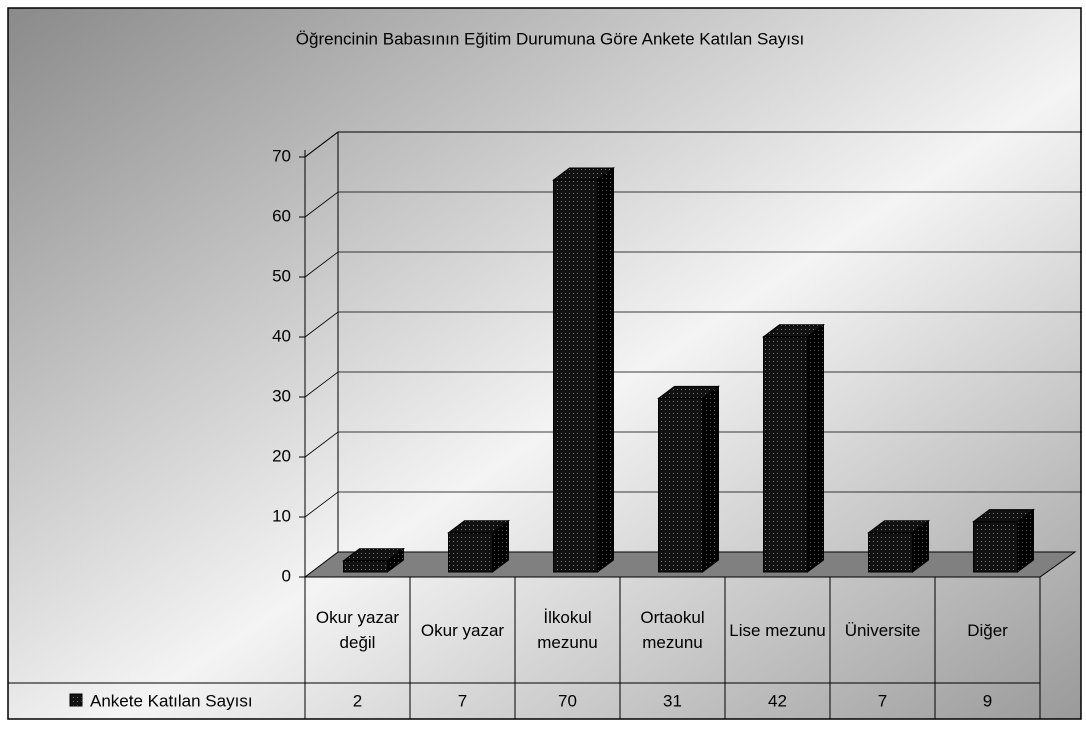  Describe the element at coordinates (567, 700) in the screenshot. I see `data-label: 70` at that location.